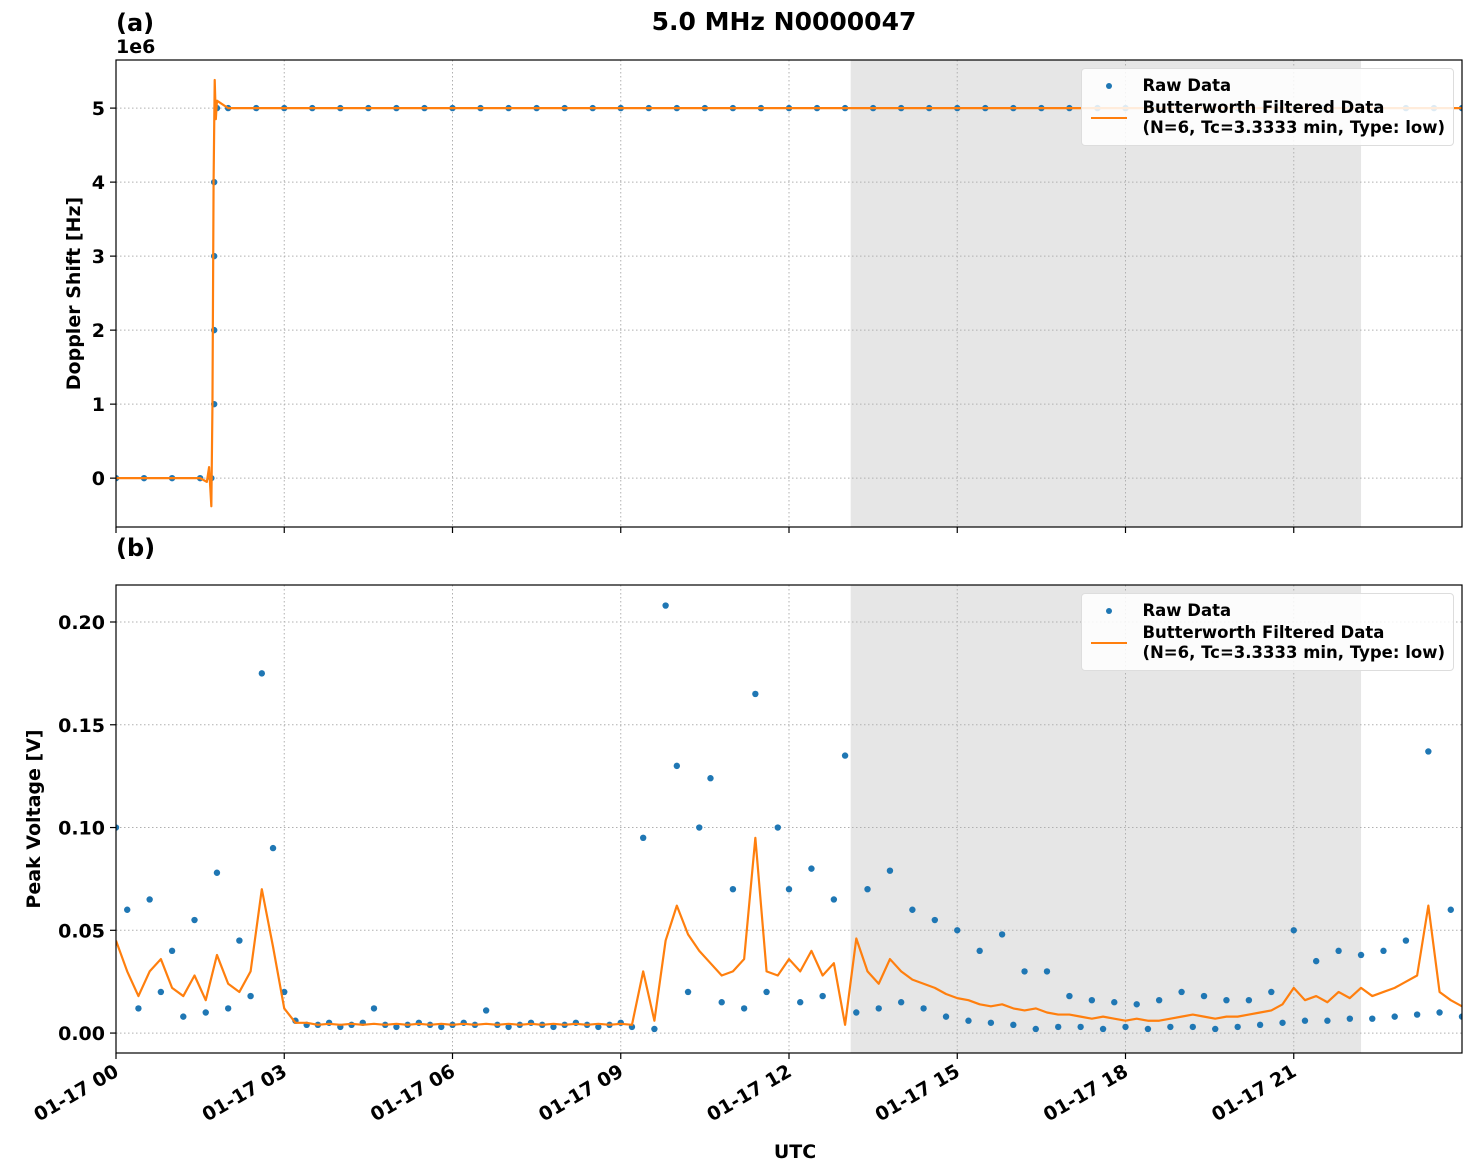 Image resolution: width=1472 pixels, height=1172 pixels. What do you see at coordinates (135, 23) in the screenshot?
I see `panel-label: (a)` at bounding box center [135, 23].